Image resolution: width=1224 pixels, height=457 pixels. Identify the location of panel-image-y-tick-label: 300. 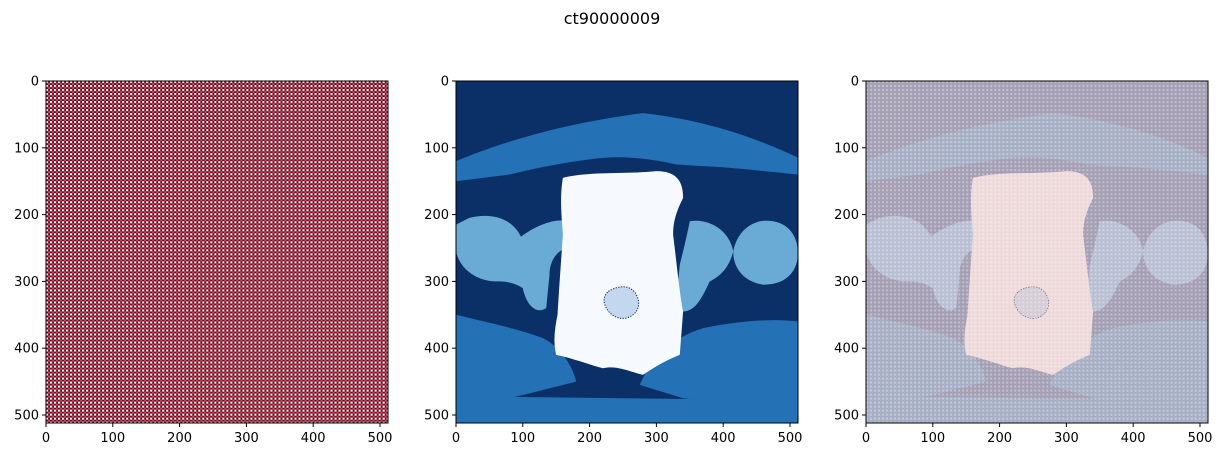
(26, 282).